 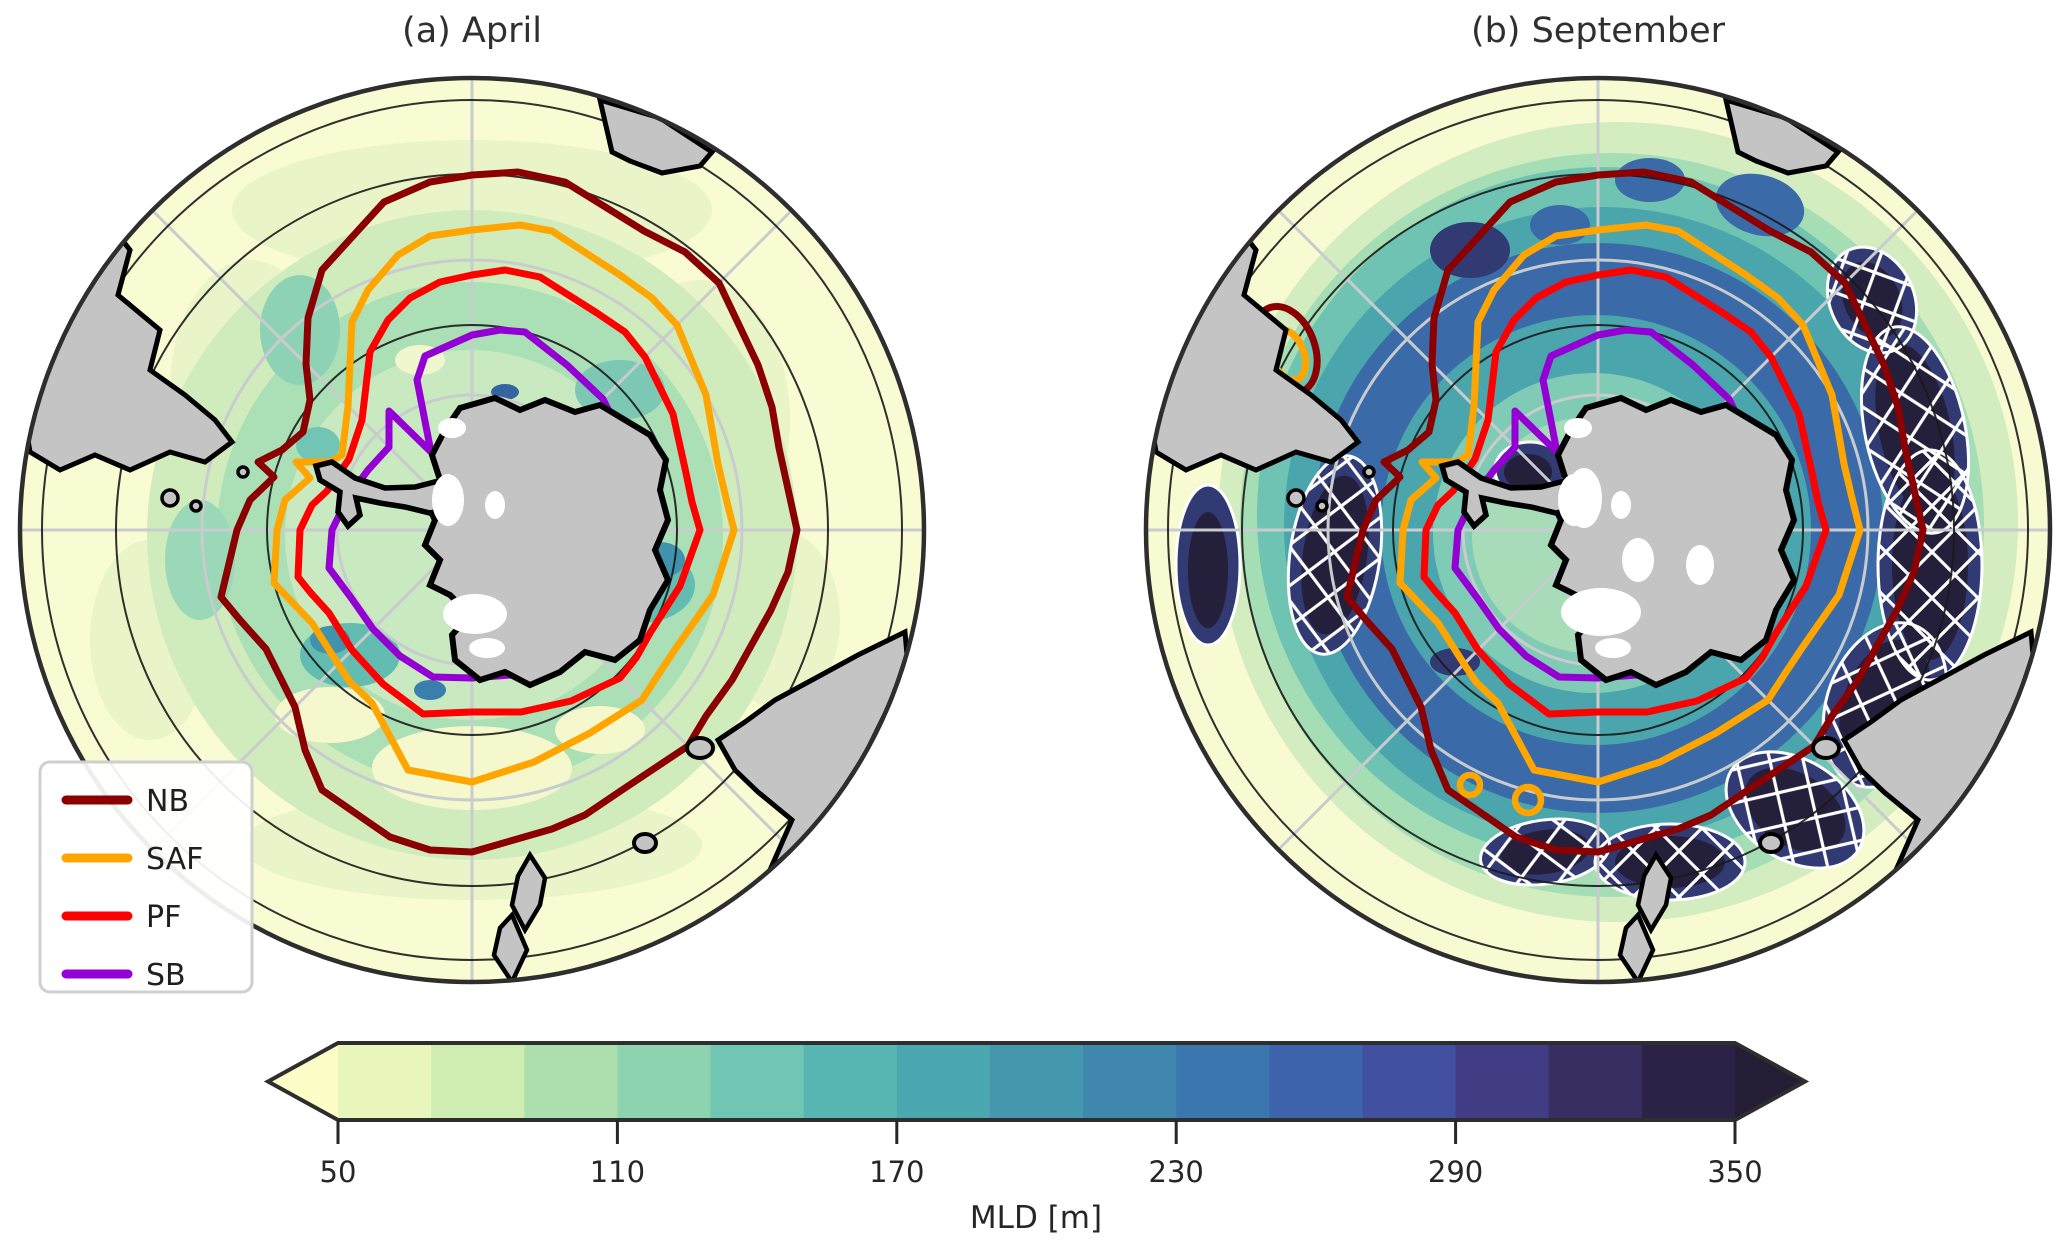 What do you see at coordinates (1176, 1172) in the screenshot?
I see `colorbar-tick-label: 230` at bounding box center [1176, 1172].